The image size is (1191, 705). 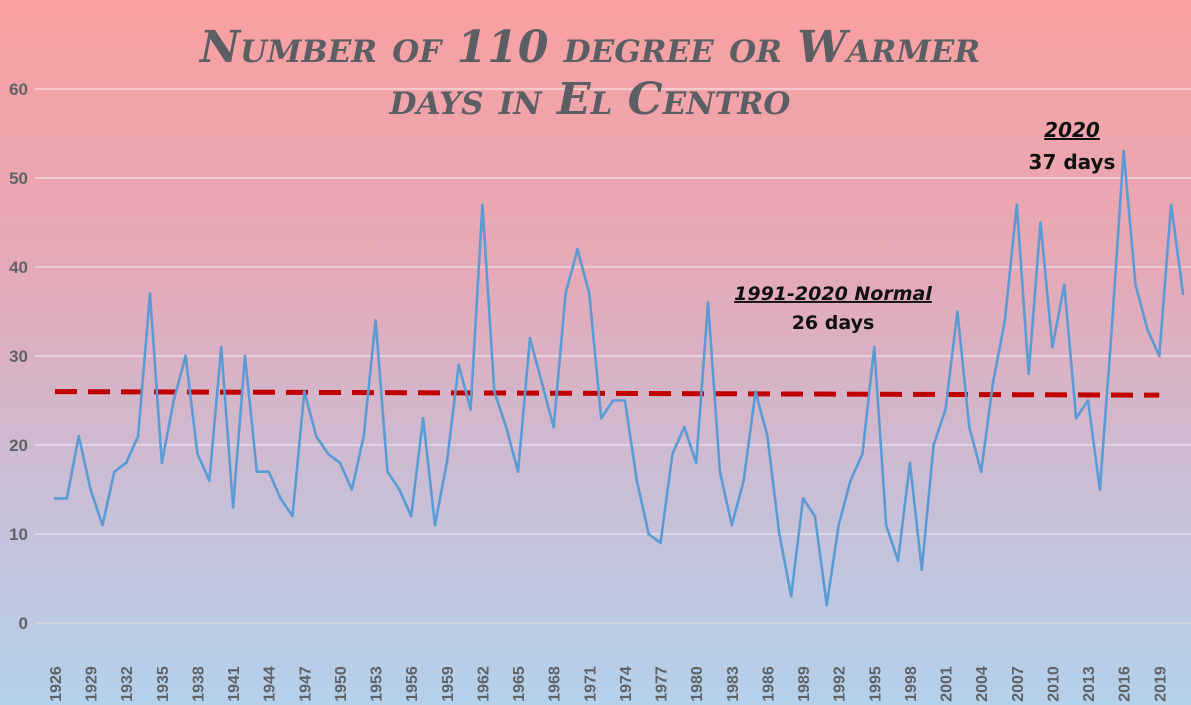 What do you see at coordinates (982, 684) in the screenshot?
I see `x-tick-label: 2004` at bounding box center [982, 684].